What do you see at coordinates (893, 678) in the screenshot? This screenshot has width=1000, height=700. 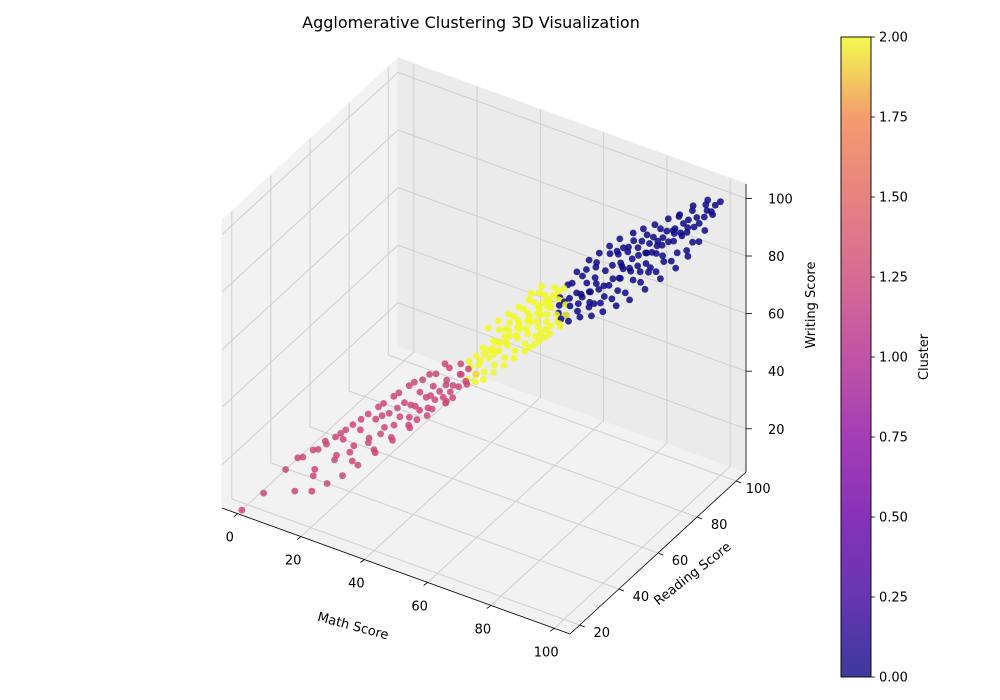 I see `colorbar-tick-label: 0.00` at bounding box center [893, 678].